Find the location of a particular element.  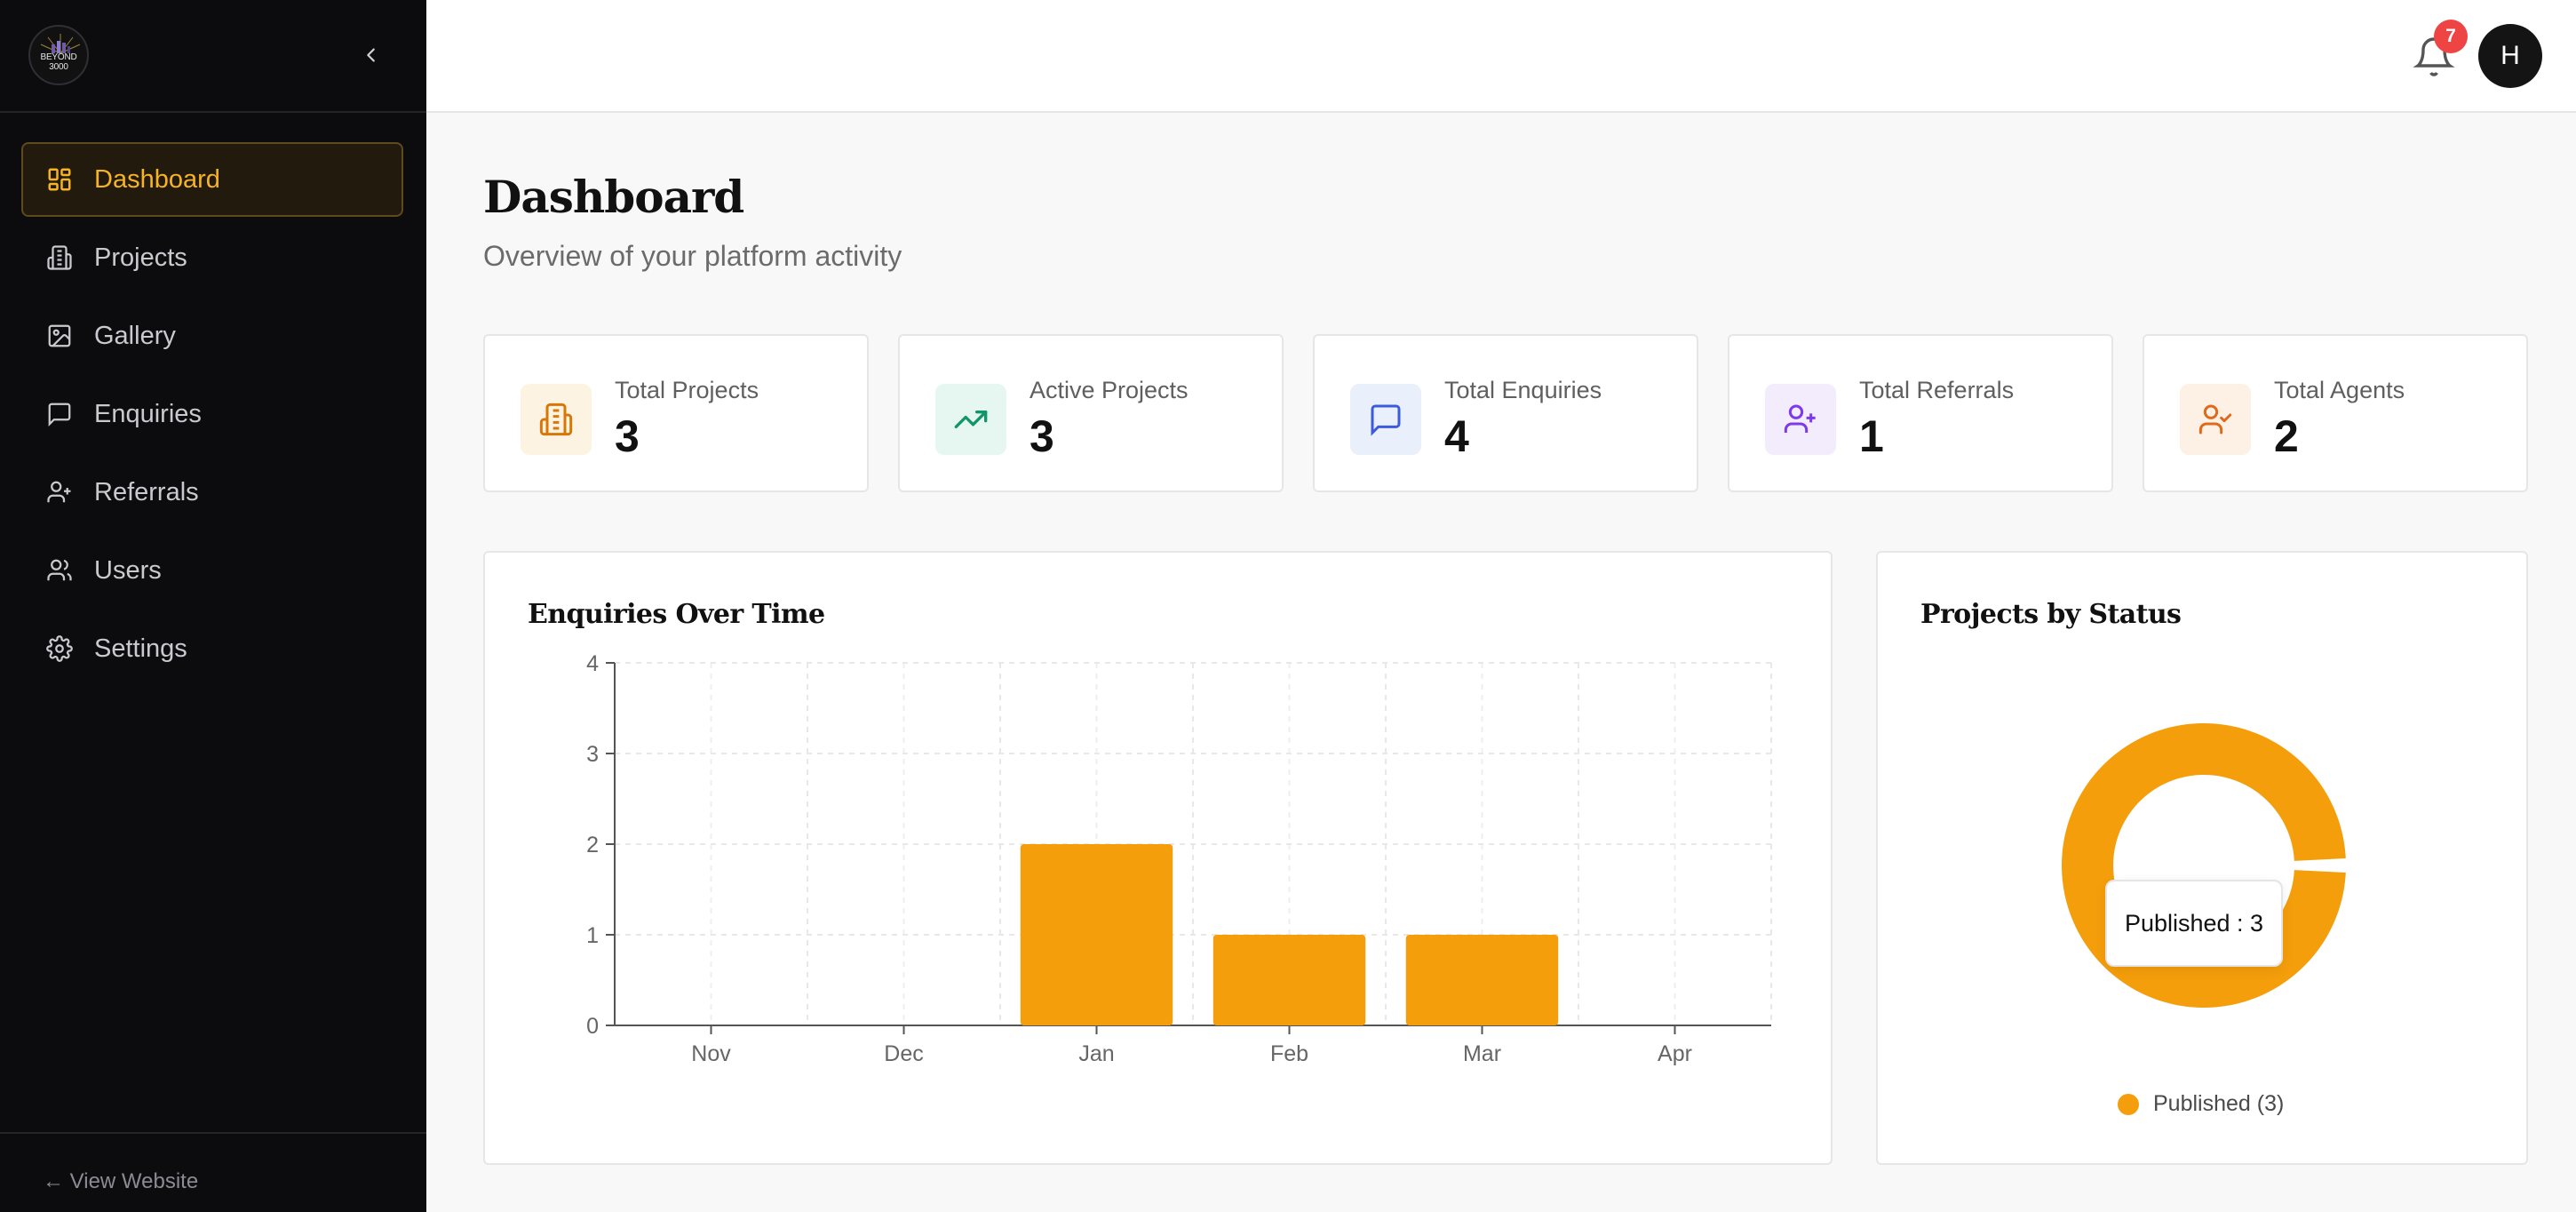

user-check-icon is located at coordinates (2215, 419).